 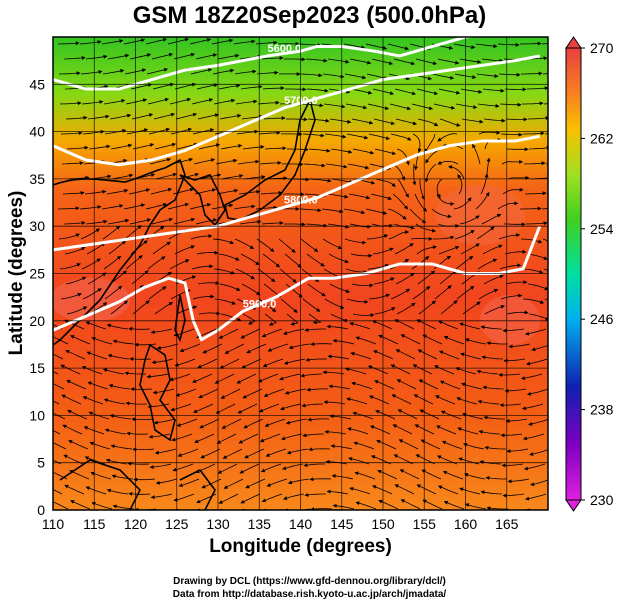 What do you see at coordinates (16, 273) in the screenshot?
I see `y-axis-label: Latitude (degrees)` at bounding box center [16, 273].